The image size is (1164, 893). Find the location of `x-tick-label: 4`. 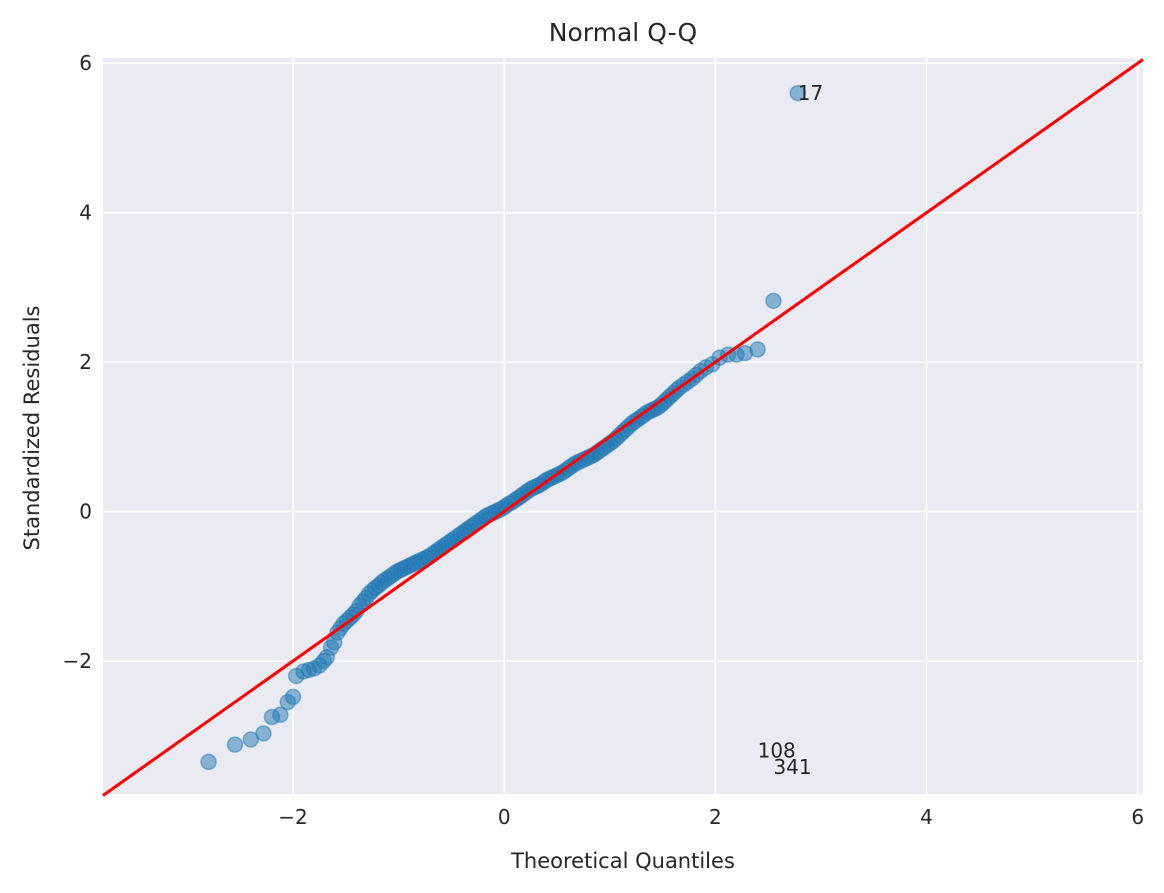

x-tick-label: 4 is located at coordinates (926, 817).